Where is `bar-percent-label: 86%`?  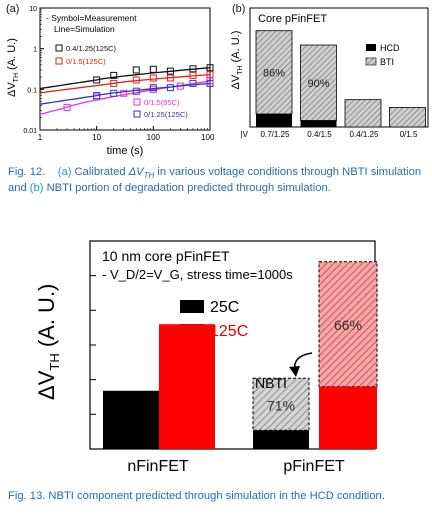
bar-percent-label: 86% is located at coordinates (274, 73).